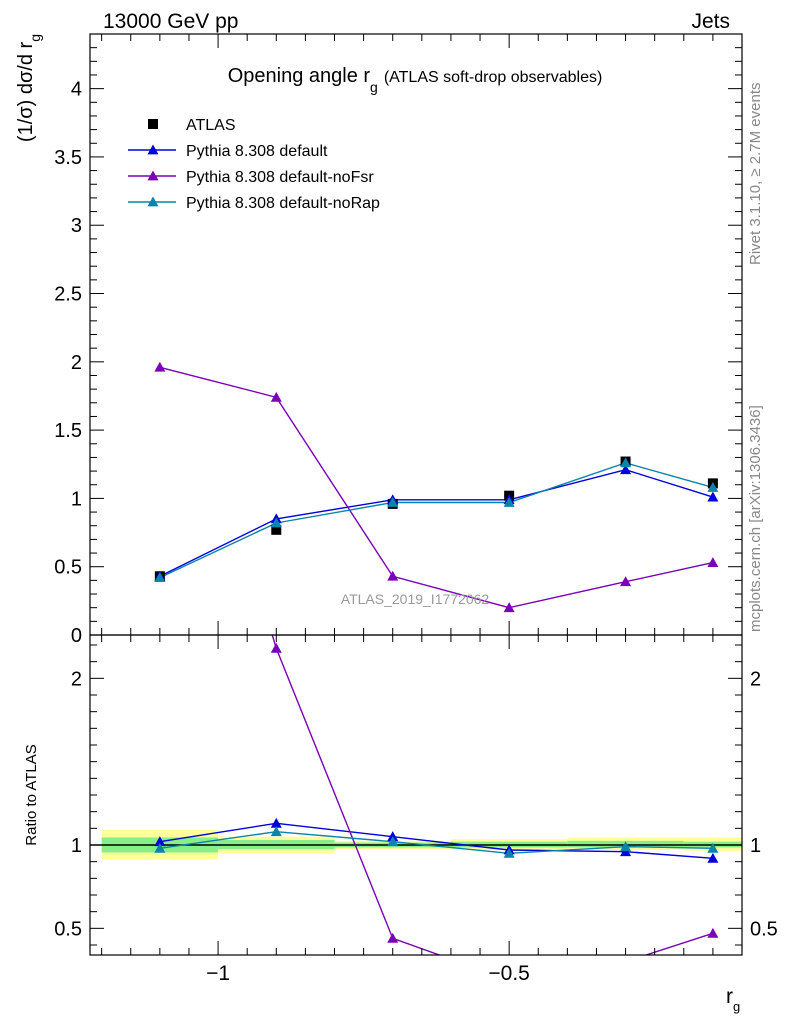 This screenshot has width=786, height=1024. Describe the element at coordinates (68, 929) in the screenshot. I see `ratio-ytick-label: 0.5` at that location.